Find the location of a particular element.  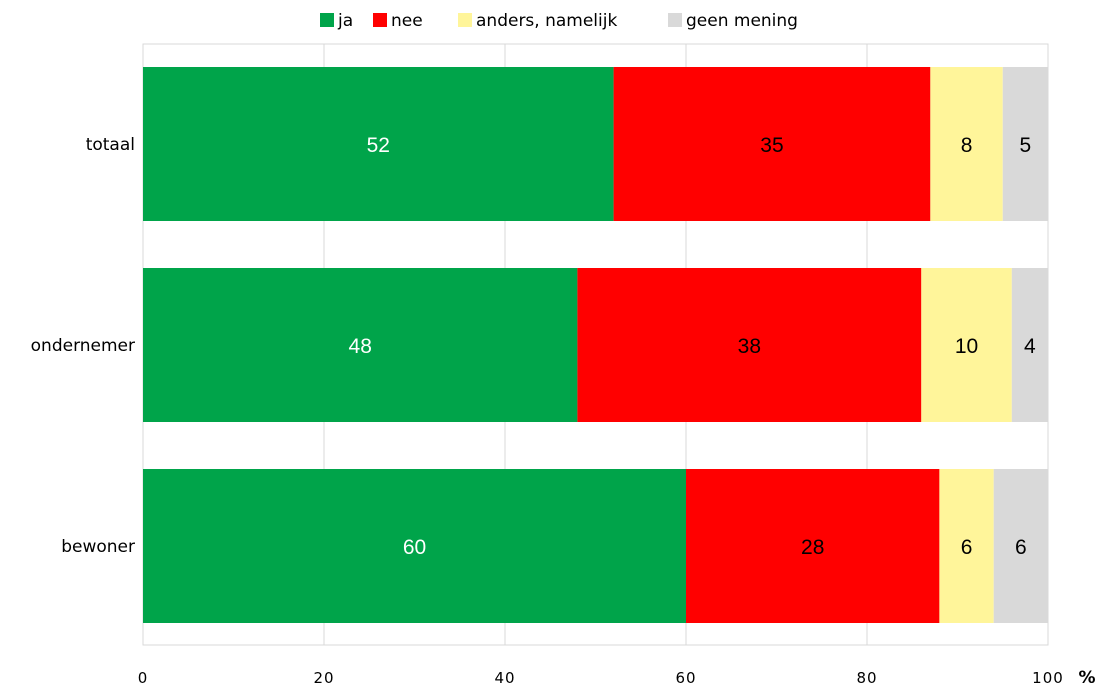

legend: ja nee anders, namelijk geen mening is located at coordinates (559, 21).